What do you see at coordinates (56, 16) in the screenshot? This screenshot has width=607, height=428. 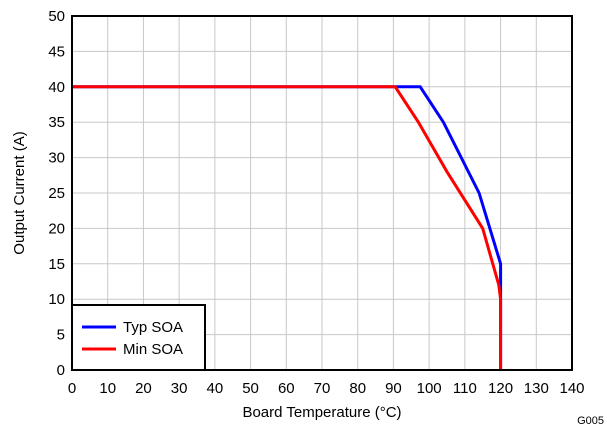 I see `y-tick-label: 50` at bounding box center [56, 16].